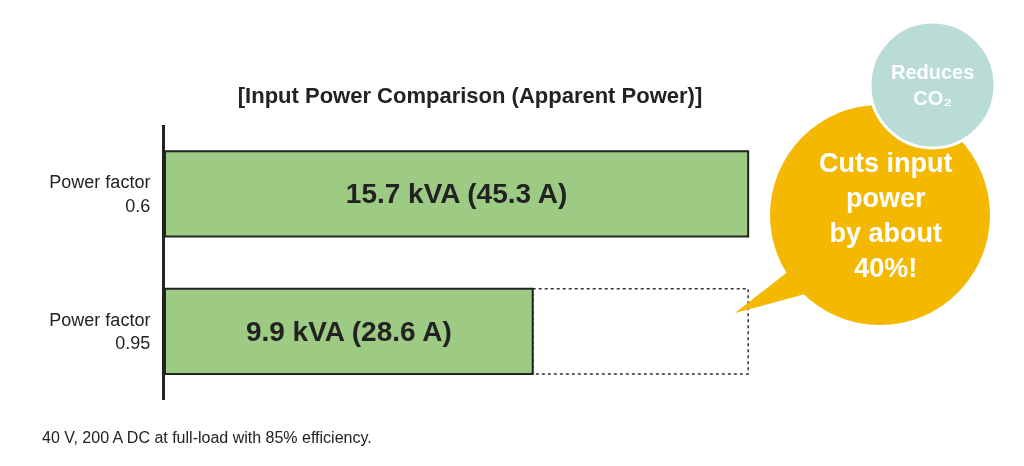 This screenshot has width=1024, height=466. Describe the element at coordinates (100, 331) in the screenshot. I see `y-tick-label: Power factor 0.95` at that location.